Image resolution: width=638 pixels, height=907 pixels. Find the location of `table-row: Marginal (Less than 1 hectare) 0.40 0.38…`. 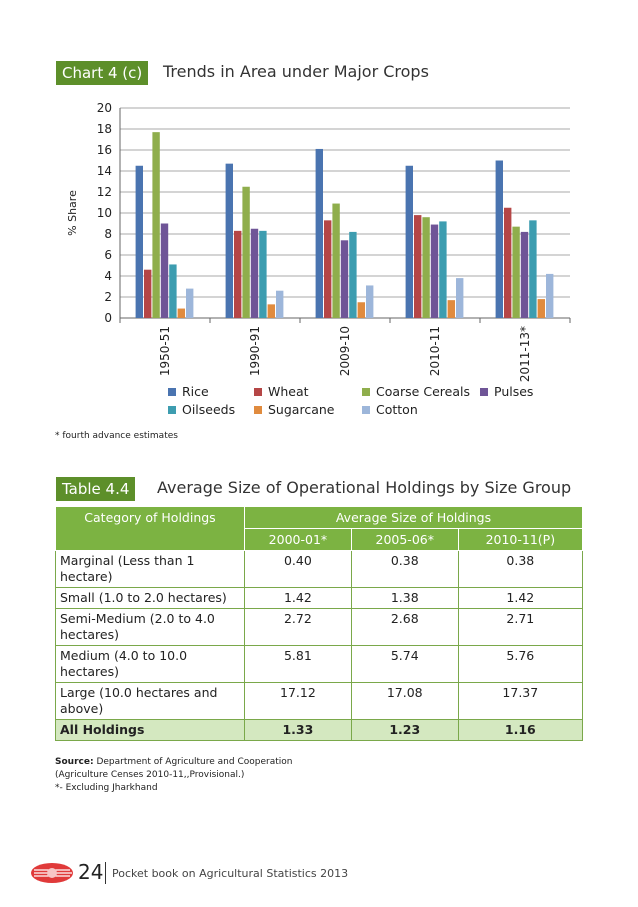

table-row: Marginal (Less than 1 hectare) 0.40 0.38… is located at coordinates (319, 569).